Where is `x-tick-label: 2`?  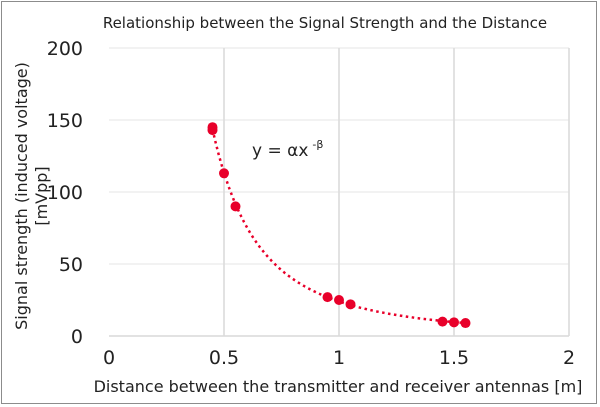 x-tick-label: 2 is located at coordinates (569, 358).